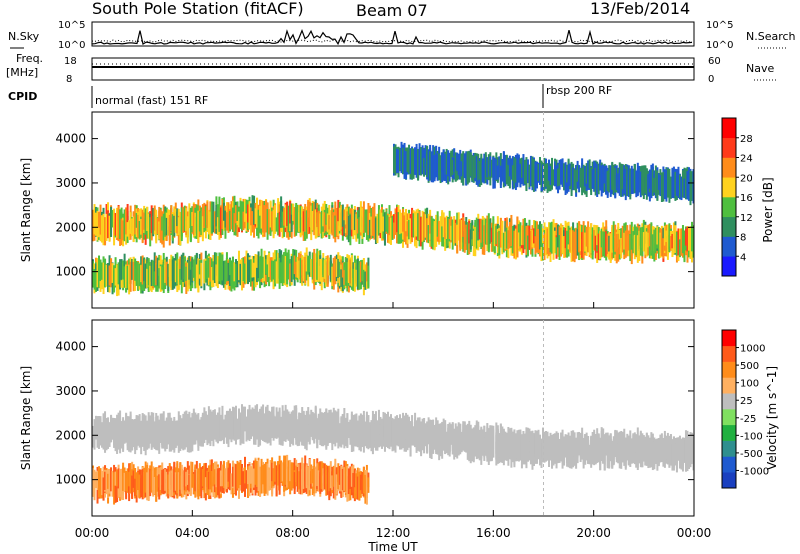  Describe the element at coordinates (746, 159) in the screenshot. I see `colorbar-tick-label: 24` at that location.